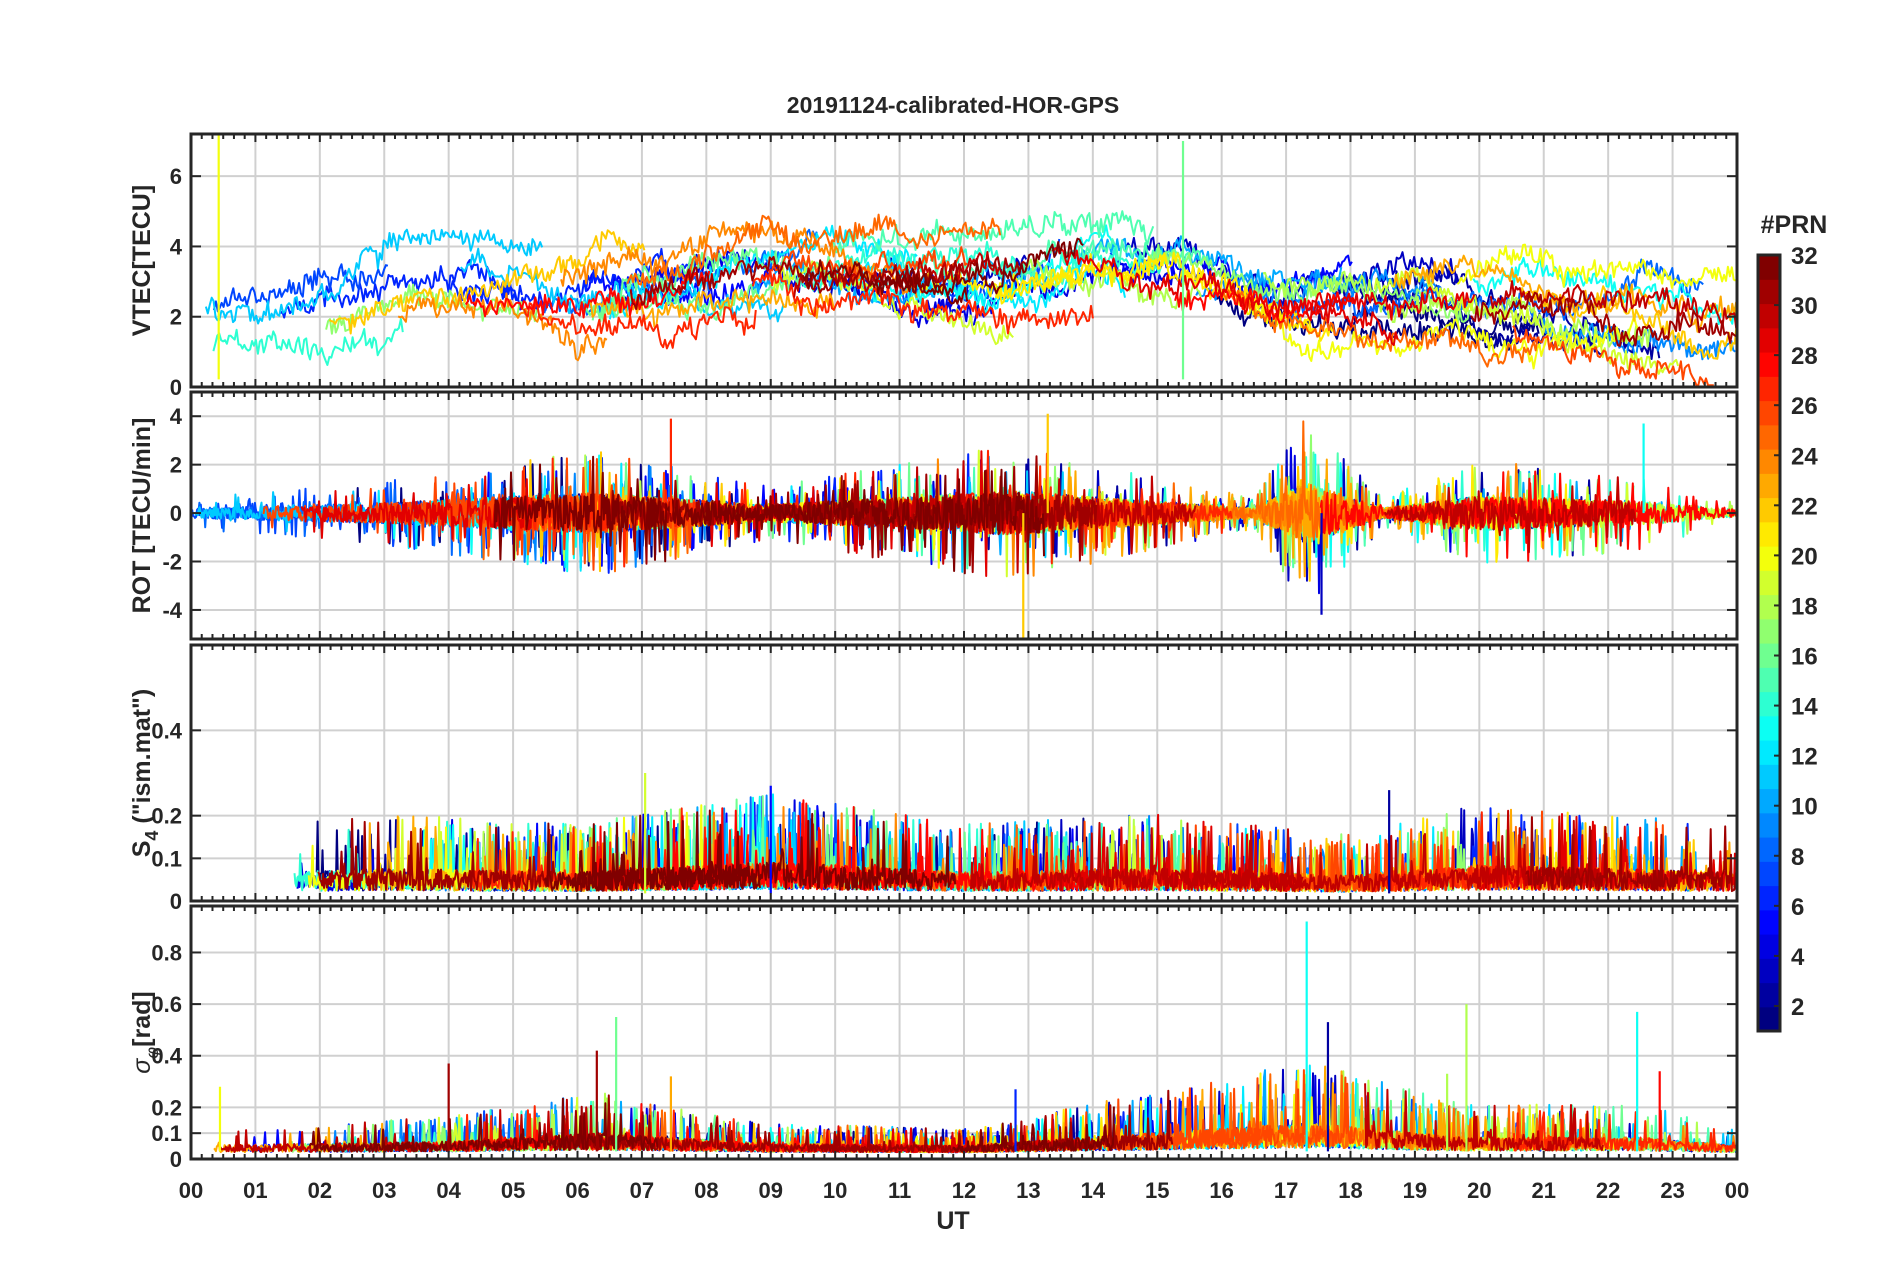 The width and height of the screenshot is (1902, 1272). What do you see at coordinates (1804, 456) in the screenshot?
I see `colorbar-tick-label: 24` at bounding box center [1804, 456].